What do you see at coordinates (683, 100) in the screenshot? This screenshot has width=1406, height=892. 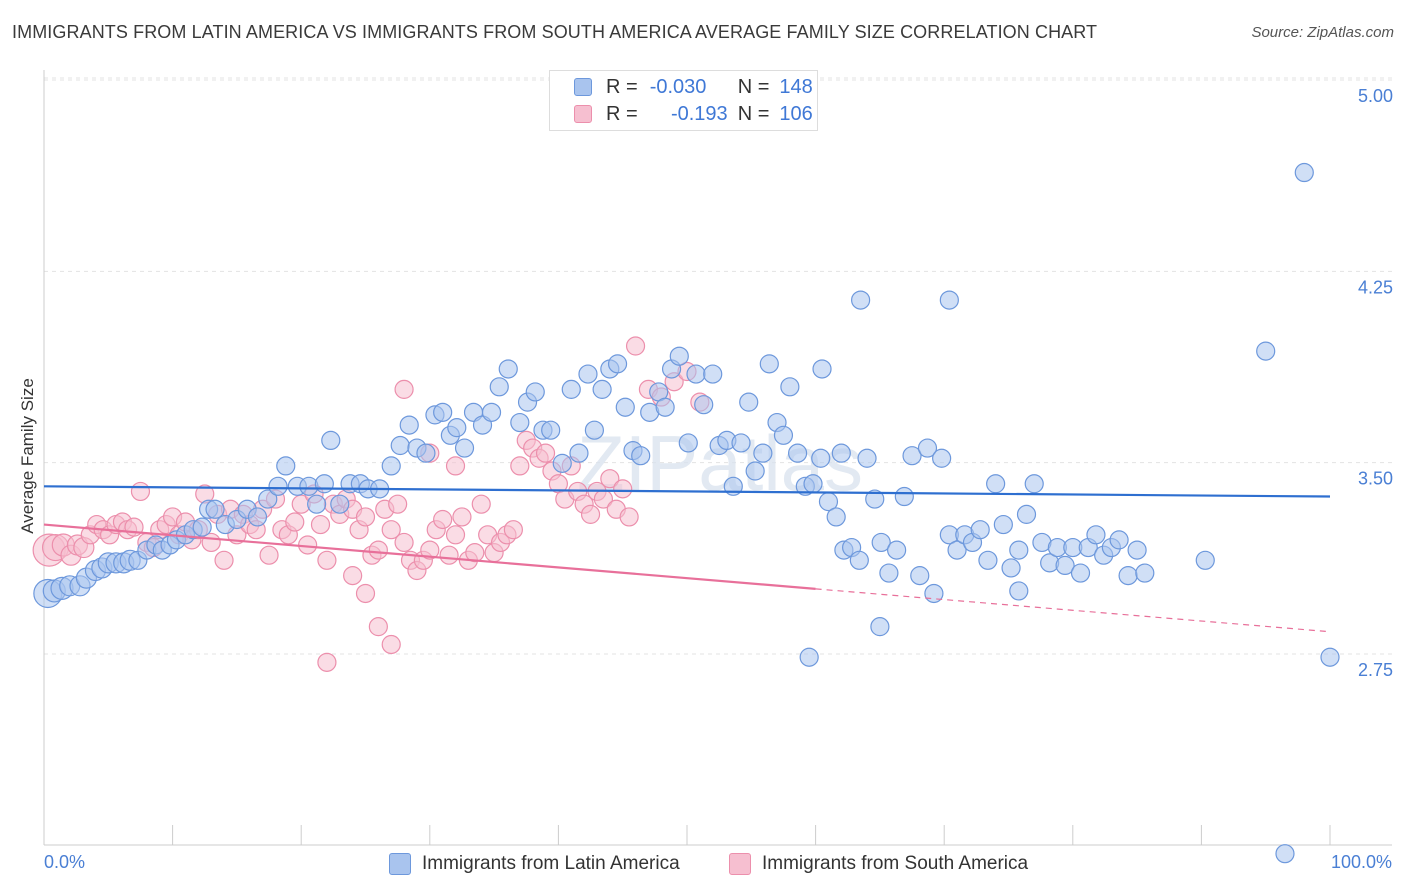 I see `correlation-legend: R = -0.030 N = 148 R = -0.193 N = 106` at bounding box center [683, 100].